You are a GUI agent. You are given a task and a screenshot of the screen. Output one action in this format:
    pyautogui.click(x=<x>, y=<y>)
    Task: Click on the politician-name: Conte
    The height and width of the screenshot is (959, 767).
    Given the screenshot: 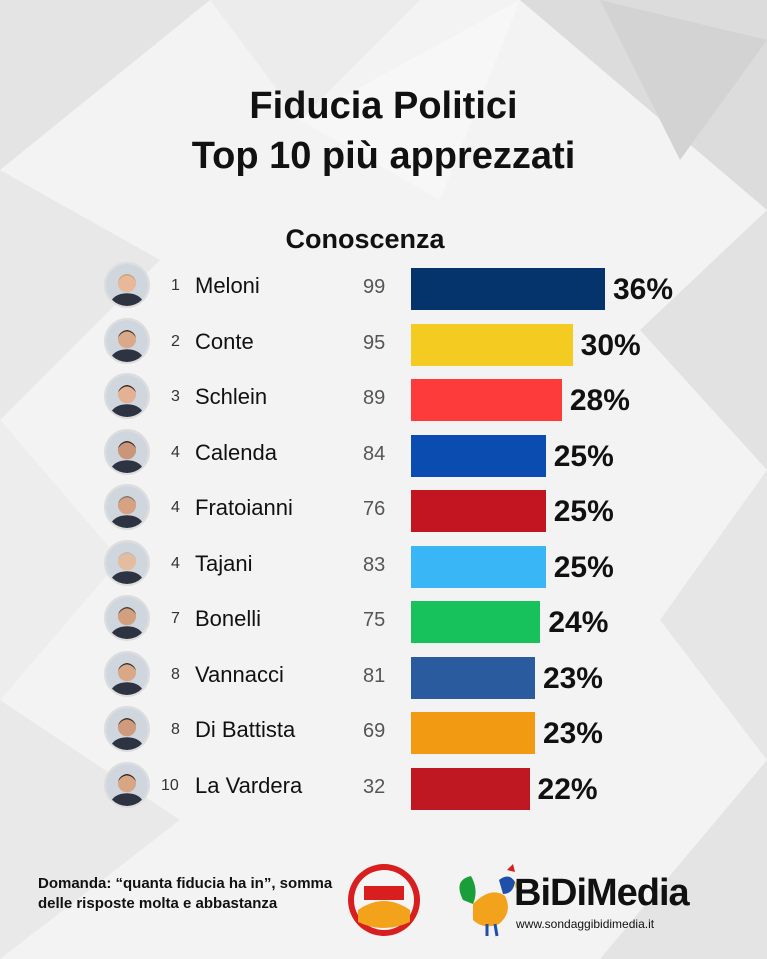 What is the action you would take?
    pyautogui.click(x=224, y=341)
    